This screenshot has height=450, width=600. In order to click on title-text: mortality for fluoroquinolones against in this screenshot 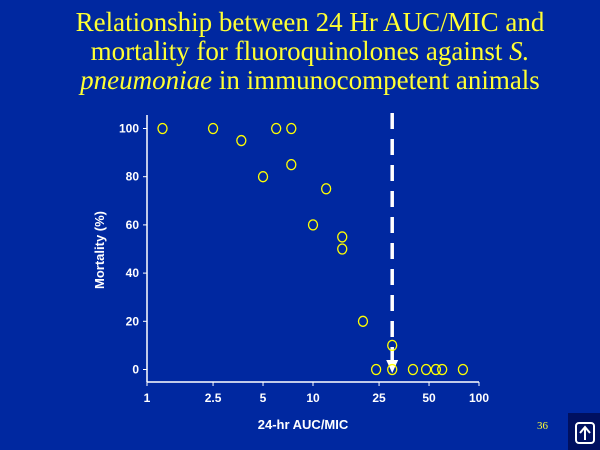, I will do `click(300, 51)`.